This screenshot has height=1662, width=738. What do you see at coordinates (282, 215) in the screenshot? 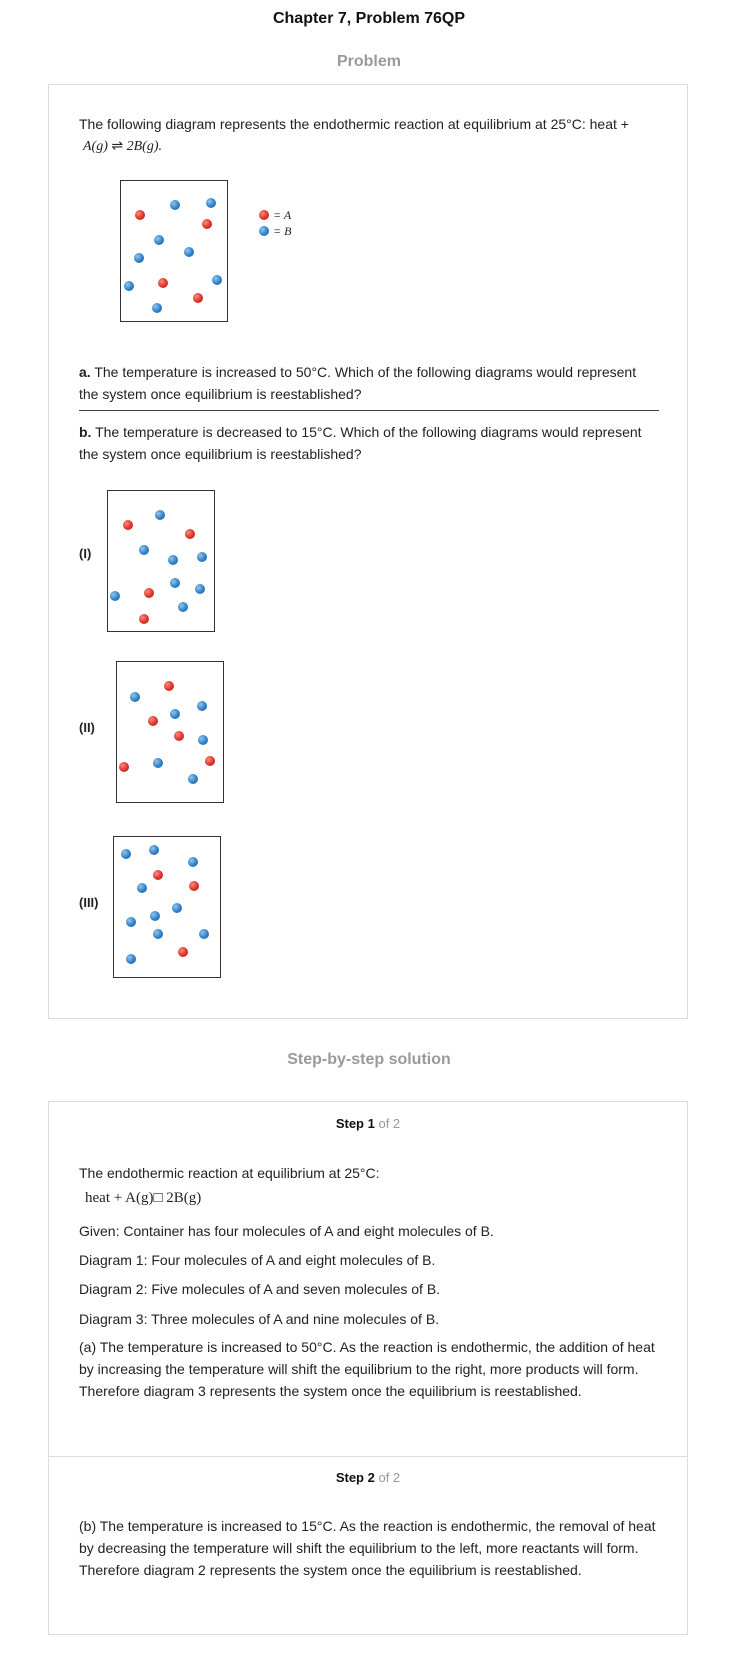
I see `legend-label-a: = A` at bounding box center [282, 215].